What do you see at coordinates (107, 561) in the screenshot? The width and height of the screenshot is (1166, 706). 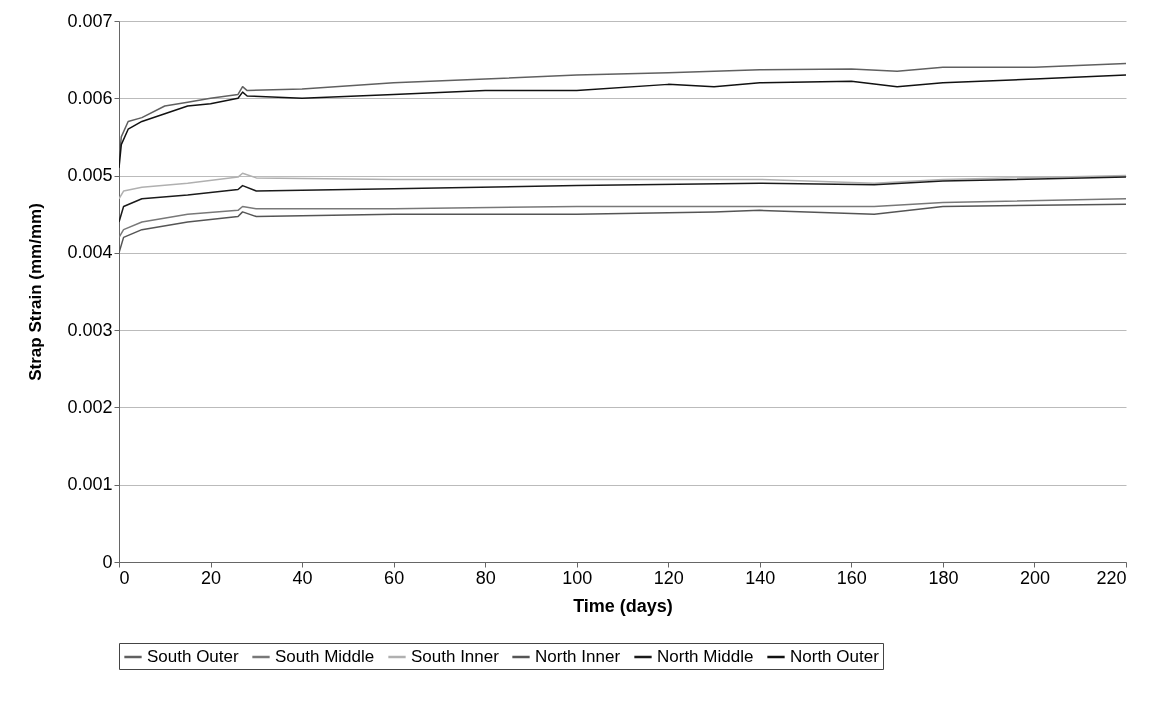 I see `y-tick-label: 0` at bounding box center [107, 561].